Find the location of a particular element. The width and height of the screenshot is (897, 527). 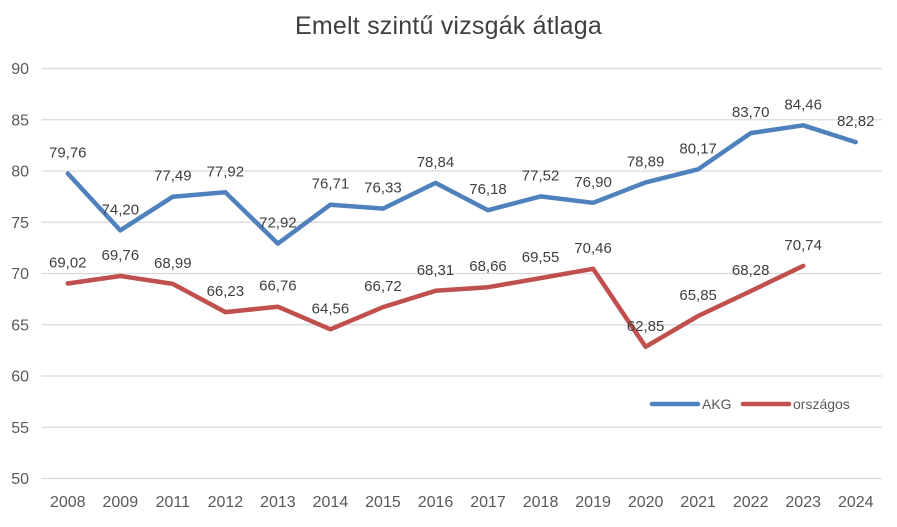

data-label-országos-2016: 68,31 is located at coordinates (436, 270).